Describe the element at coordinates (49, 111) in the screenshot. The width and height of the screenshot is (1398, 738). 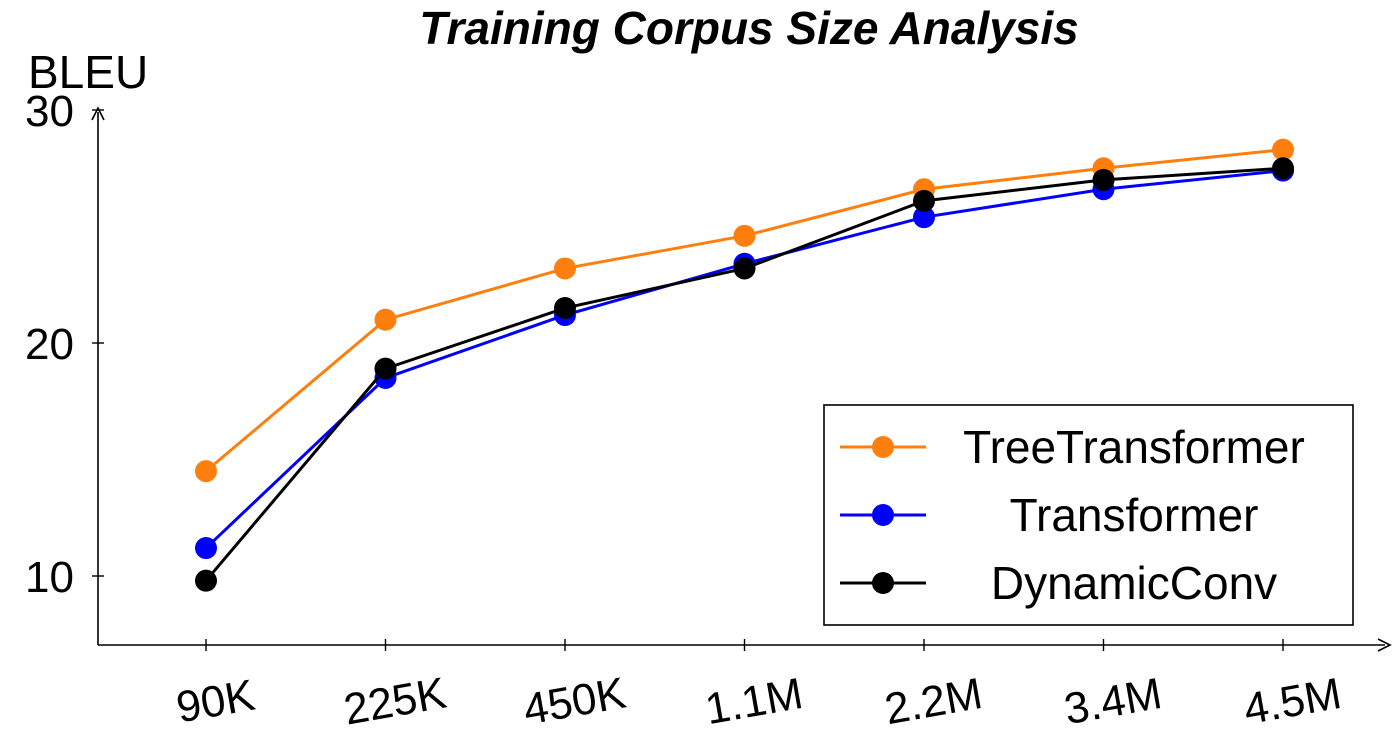
I see `y-tick-label: 30` at that location.